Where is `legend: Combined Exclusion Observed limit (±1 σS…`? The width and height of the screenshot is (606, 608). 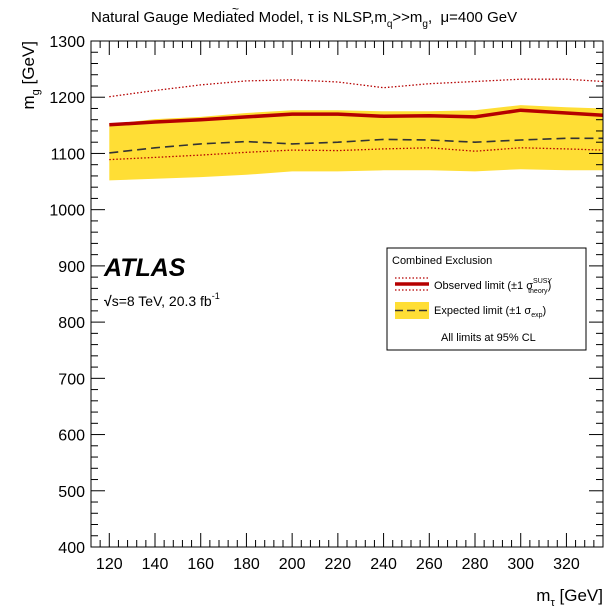
legend: Combined Exclusion Observed limit (±1 σS… is located at coordinates (486, 299).